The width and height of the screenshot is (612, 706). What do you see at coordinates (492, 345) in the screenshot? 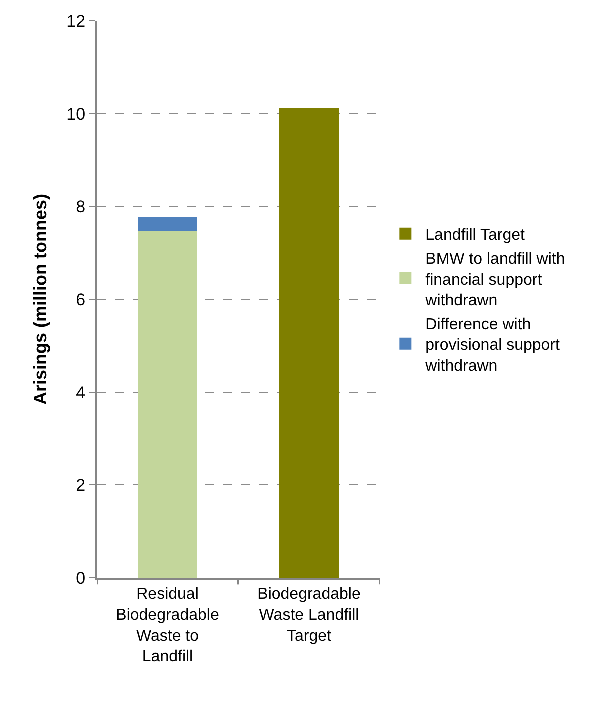
I see `legend-label: Difference with provisional support withdrawn` at bounding box center [492, 345].